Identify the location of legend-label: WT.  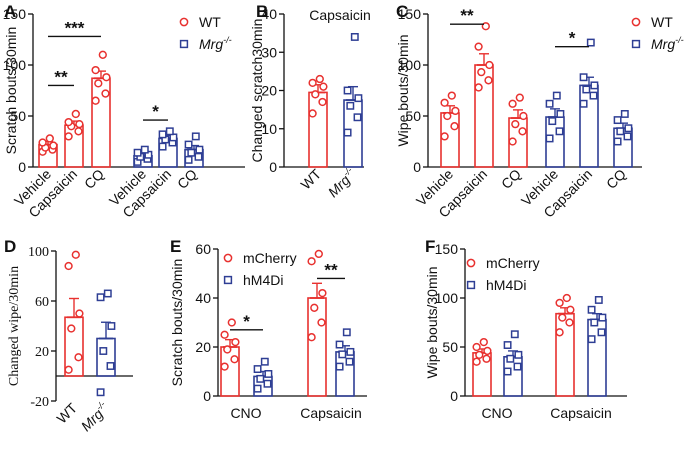
(662, 22).